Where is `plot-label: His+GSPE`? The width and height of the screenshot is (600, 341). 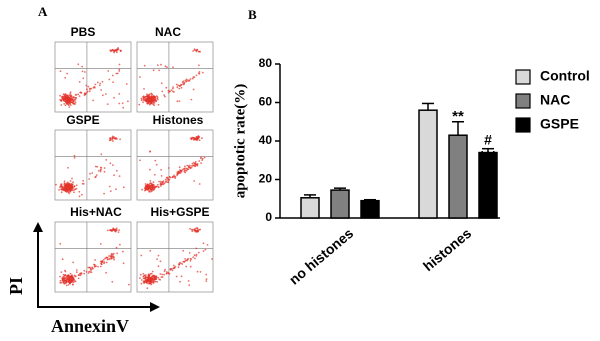 plot-label: His+GSPE is located at coordinates (179, 212).